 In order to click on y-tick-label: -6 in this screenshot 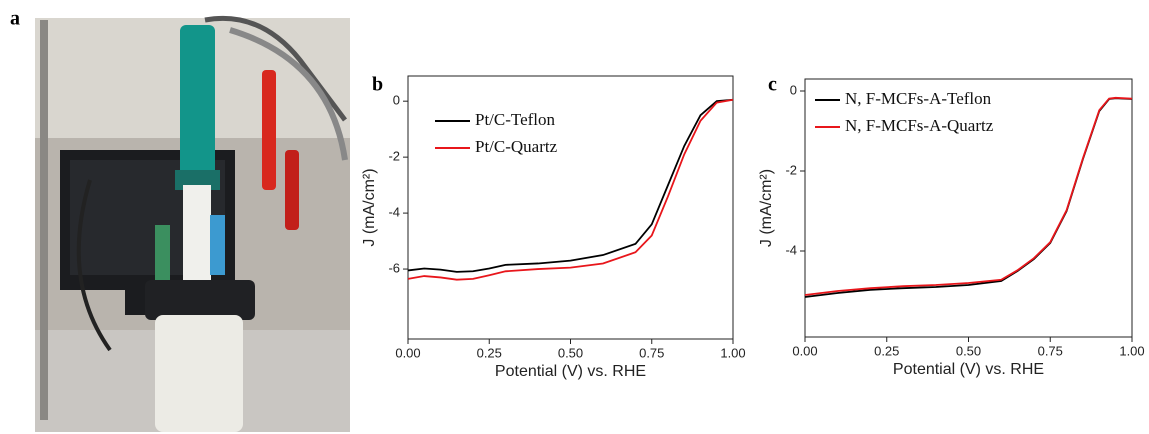, I will do `click(394, 267)`.